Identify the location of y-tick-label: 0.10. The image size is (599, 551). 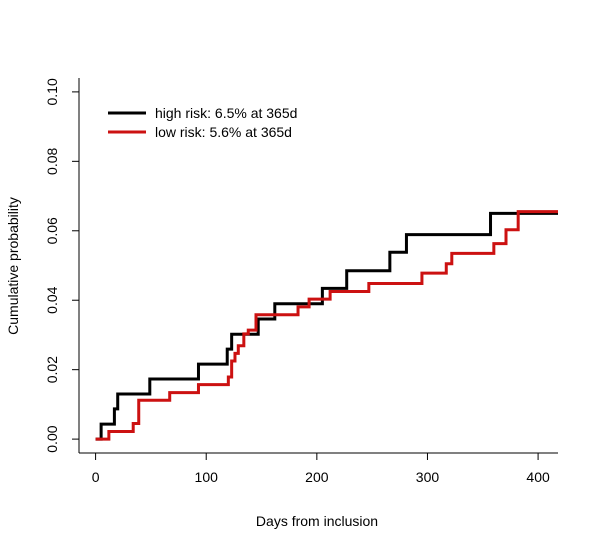
(52, 91).